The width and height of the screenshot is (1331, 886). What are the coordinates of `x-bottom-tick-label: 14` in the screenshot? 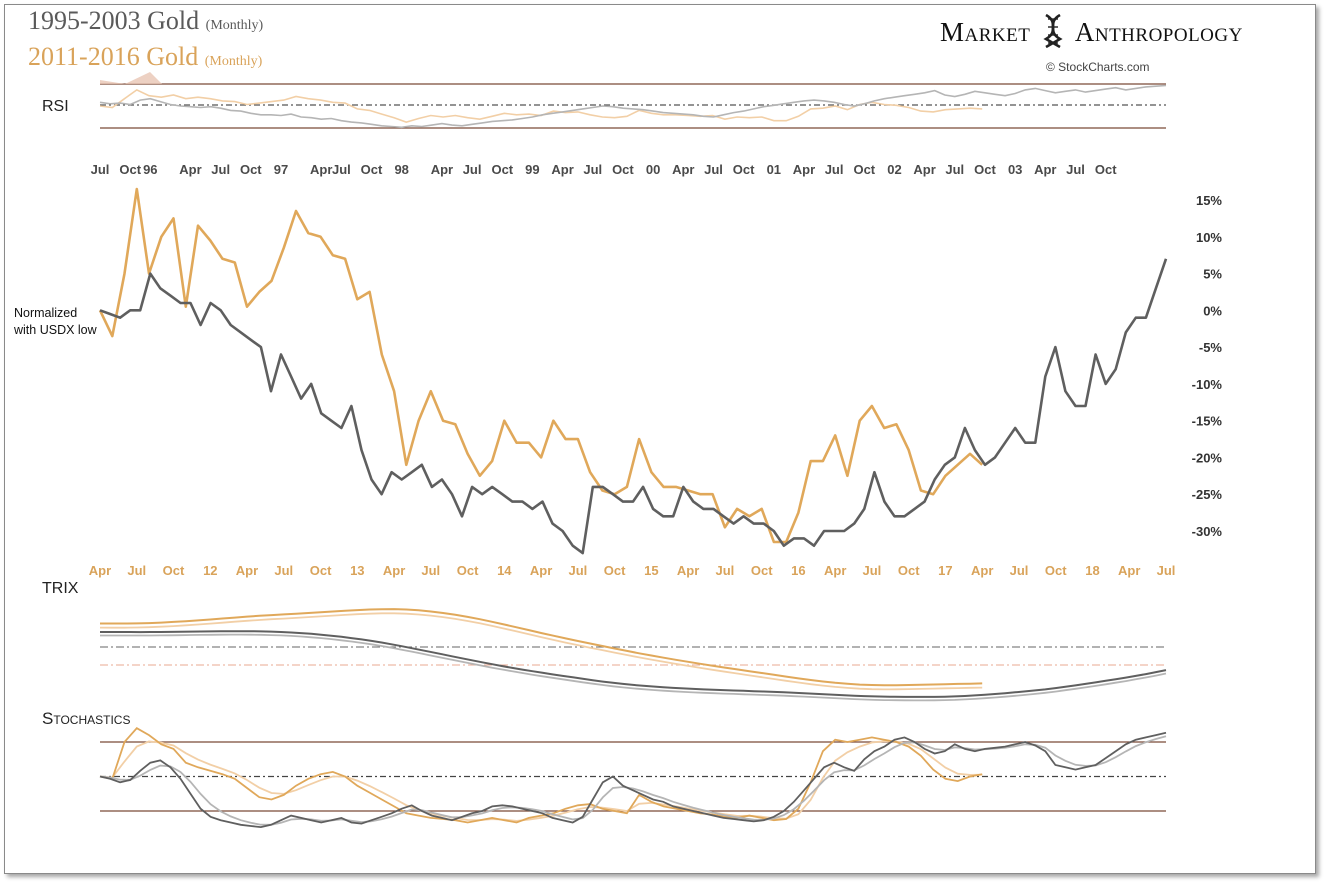 It's located at (504, 570).